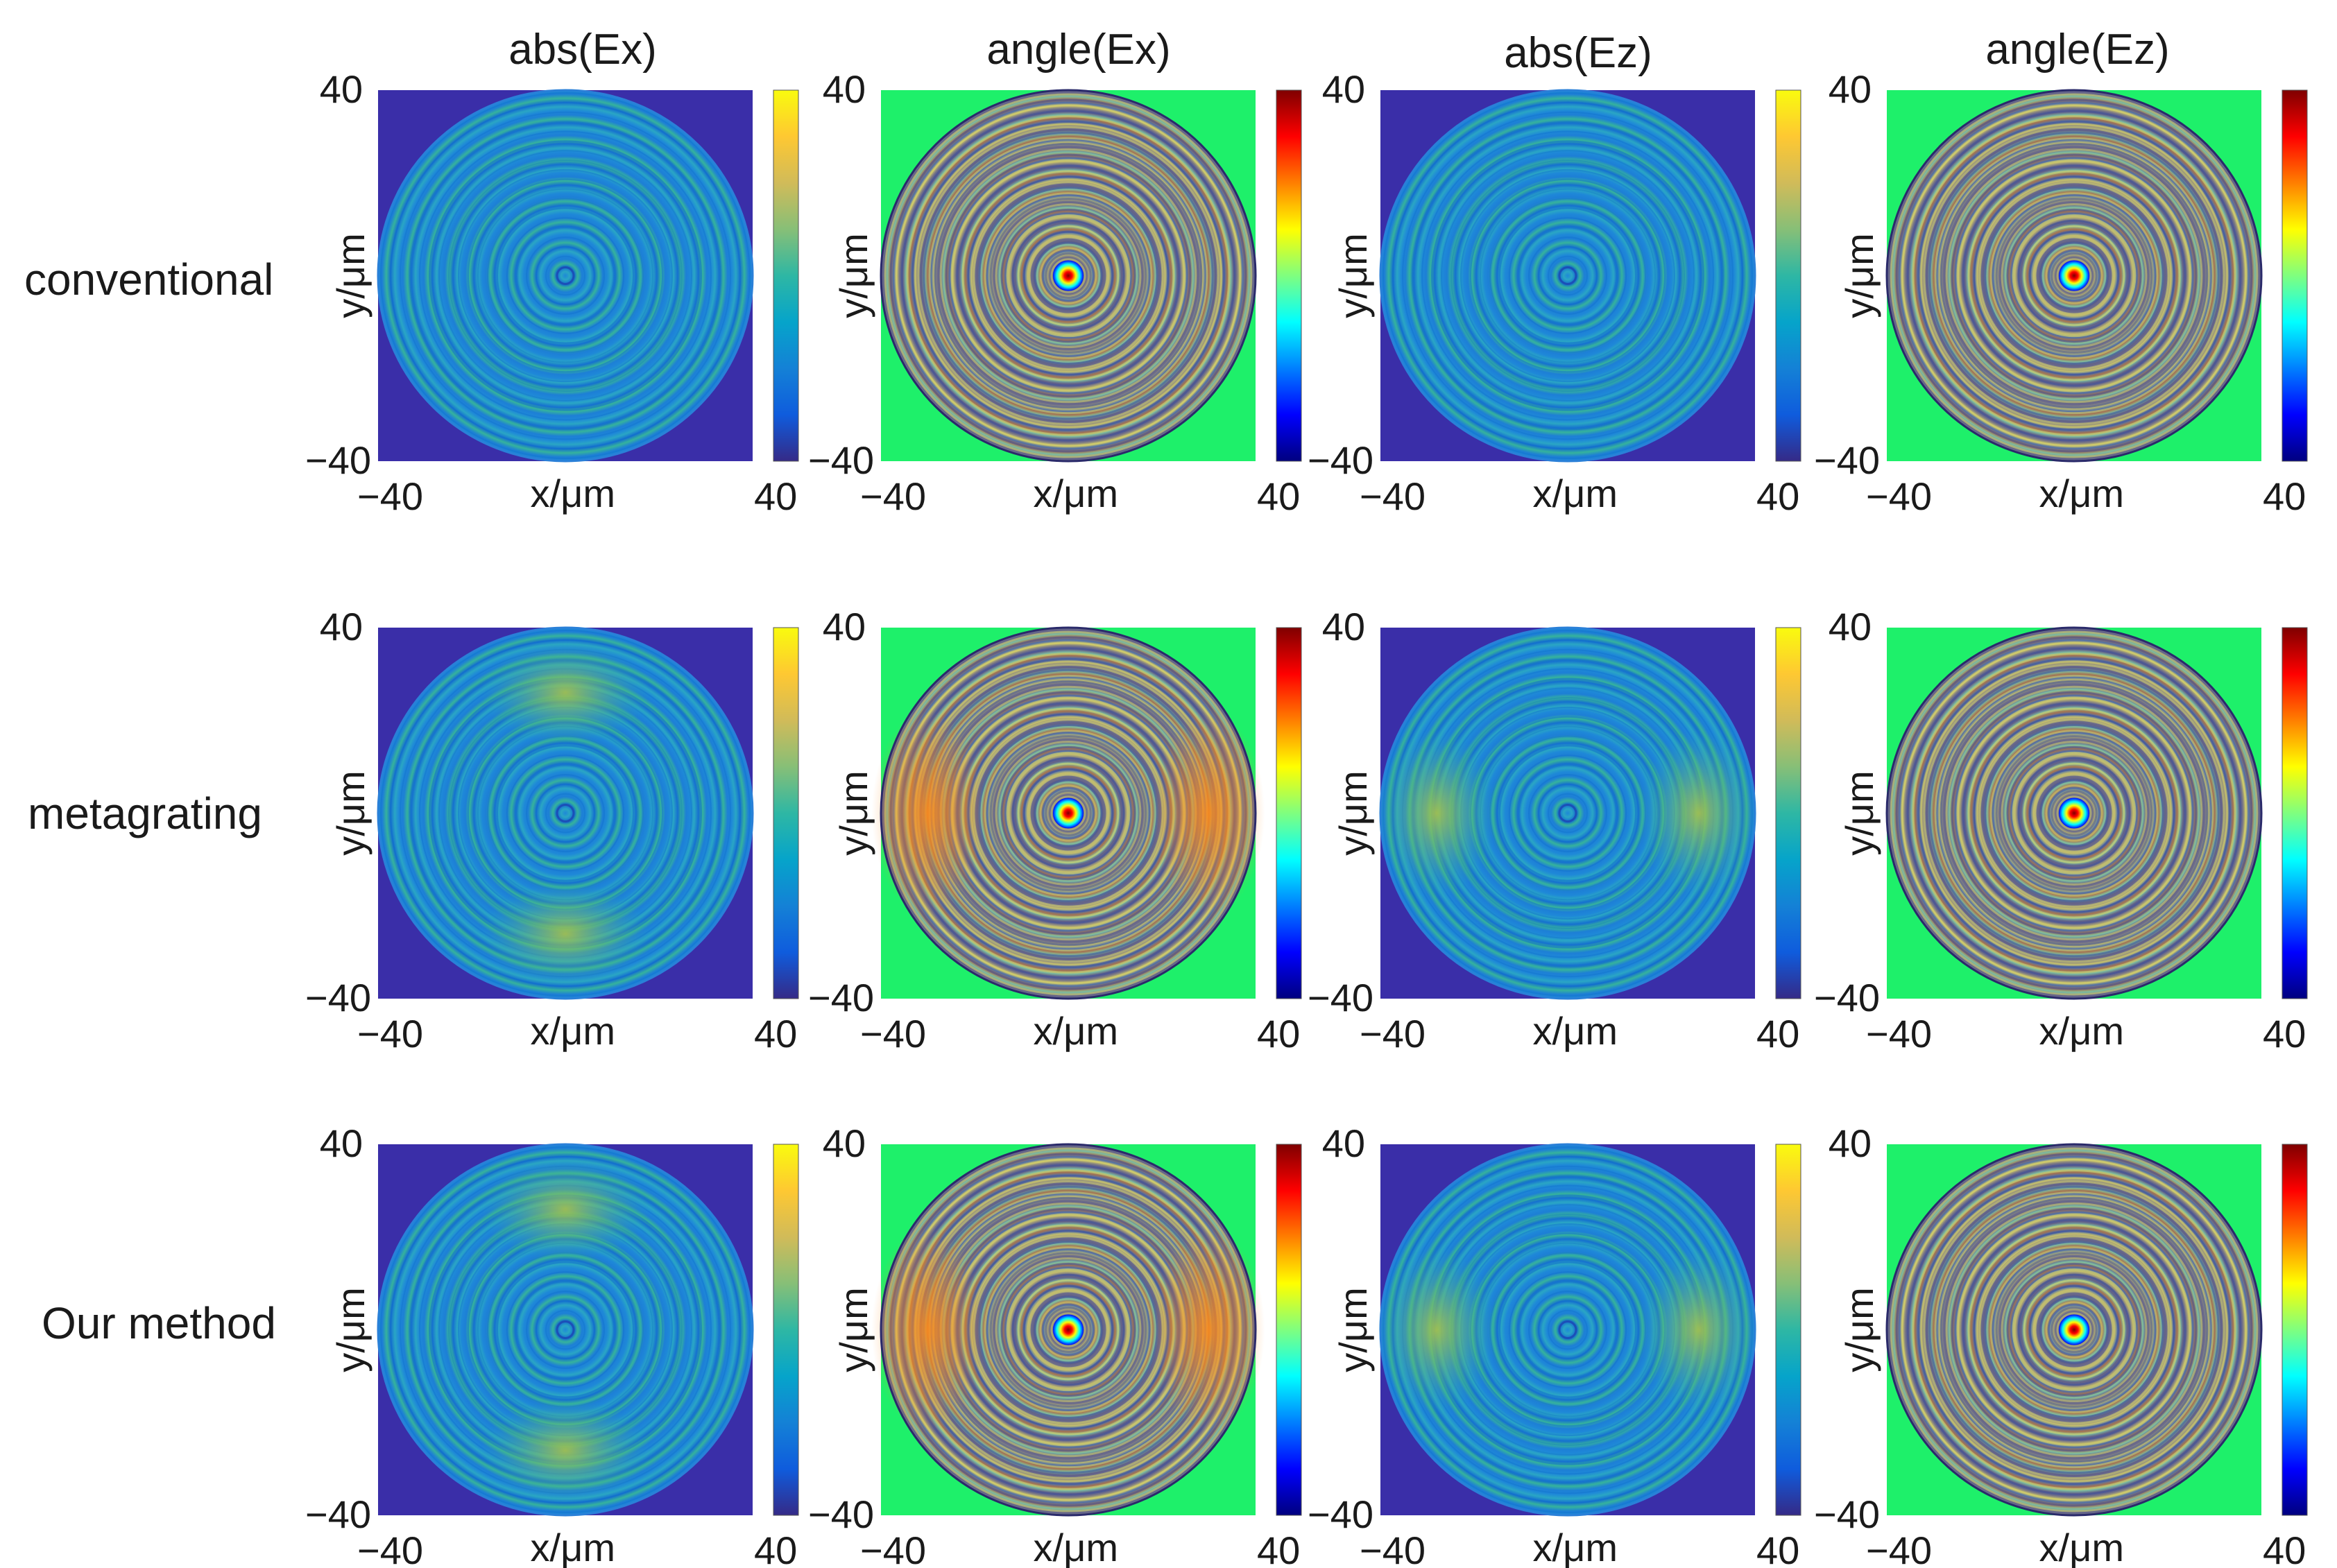  I want to click on panel-conventional-abs-ez, so click(1590, 276).